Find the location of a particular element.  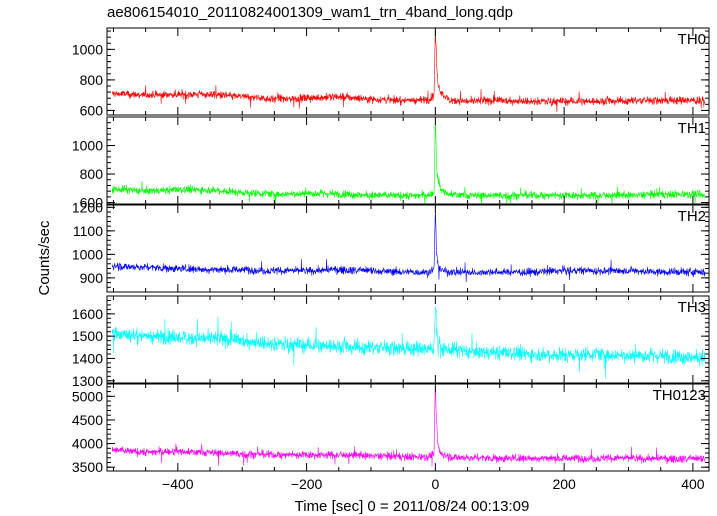

data-points-th0123 is located at coordinates (408, 422).